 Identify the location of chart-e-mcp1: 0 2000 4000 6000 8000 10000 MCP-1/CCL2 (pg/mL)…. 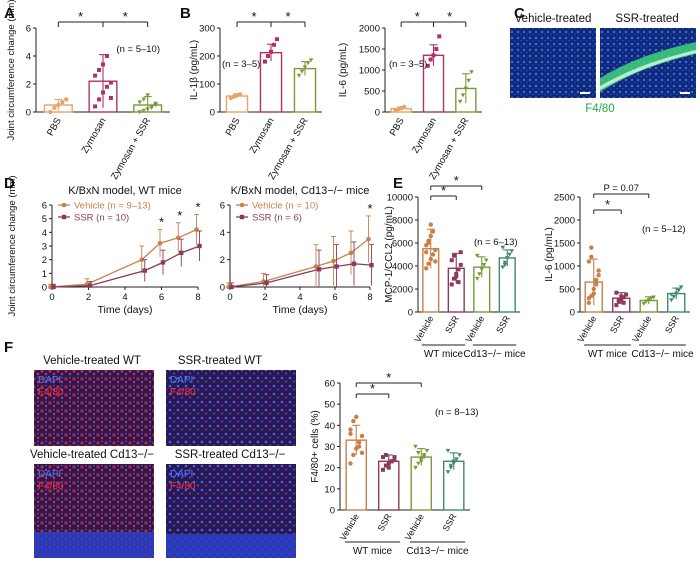
(455, 266).